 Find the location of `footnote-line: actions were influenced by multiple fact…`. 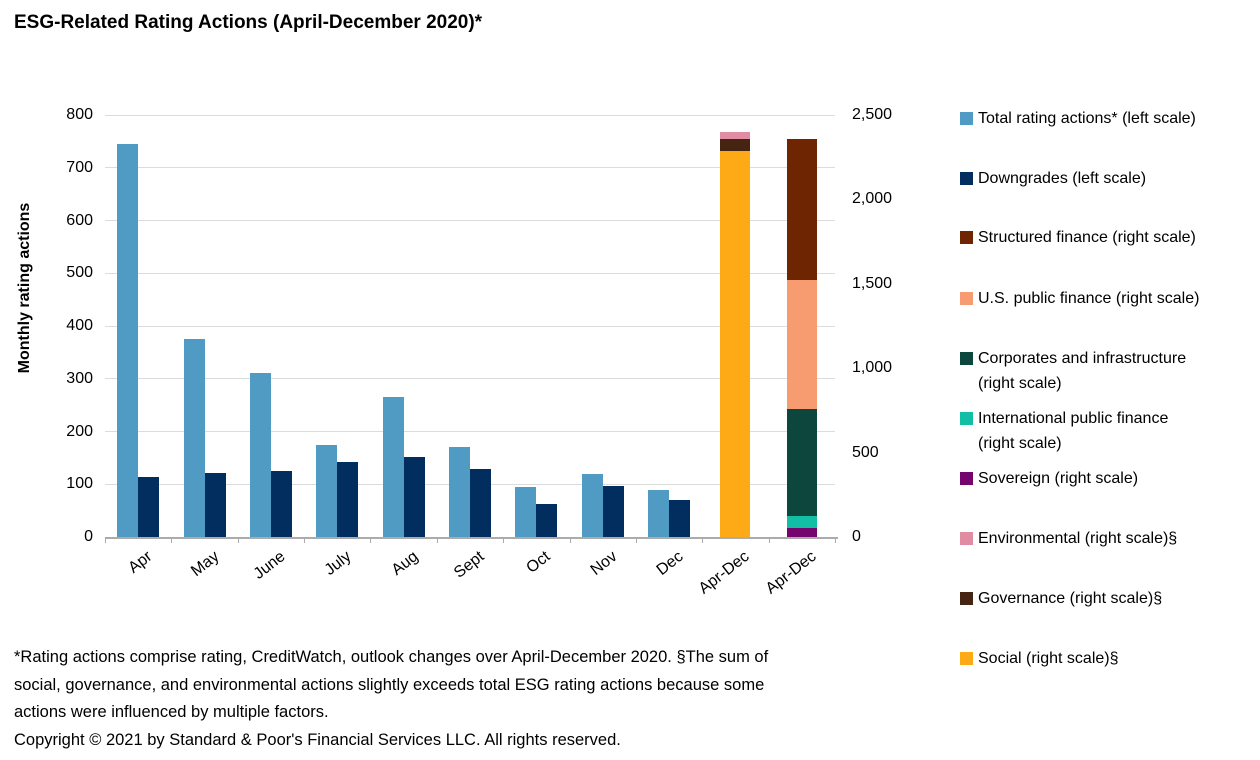

footnote-line: actions were influenced by multiple fact… is located at coordinates (171, 712).